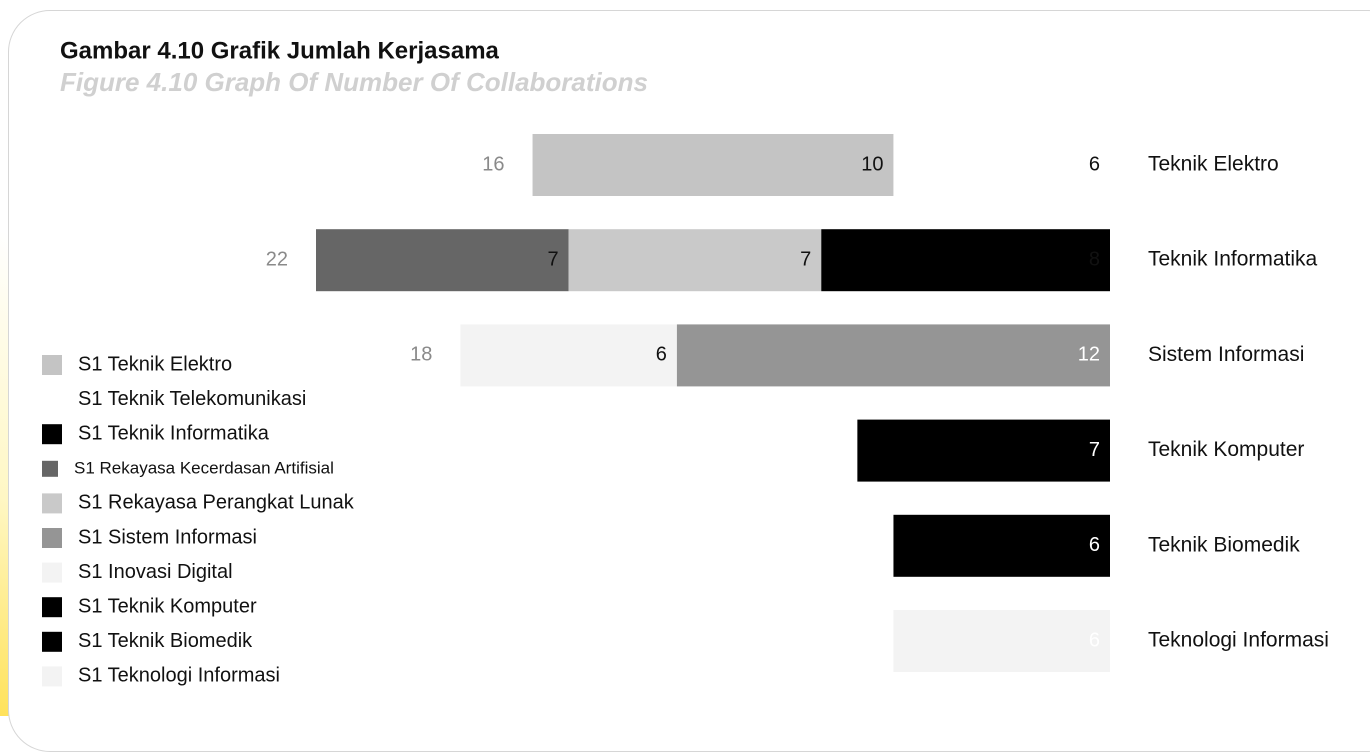  Describe the element at coordinates (1226, 449) in the screenshot. I see `category-label: Teknik Komputer` at that location.